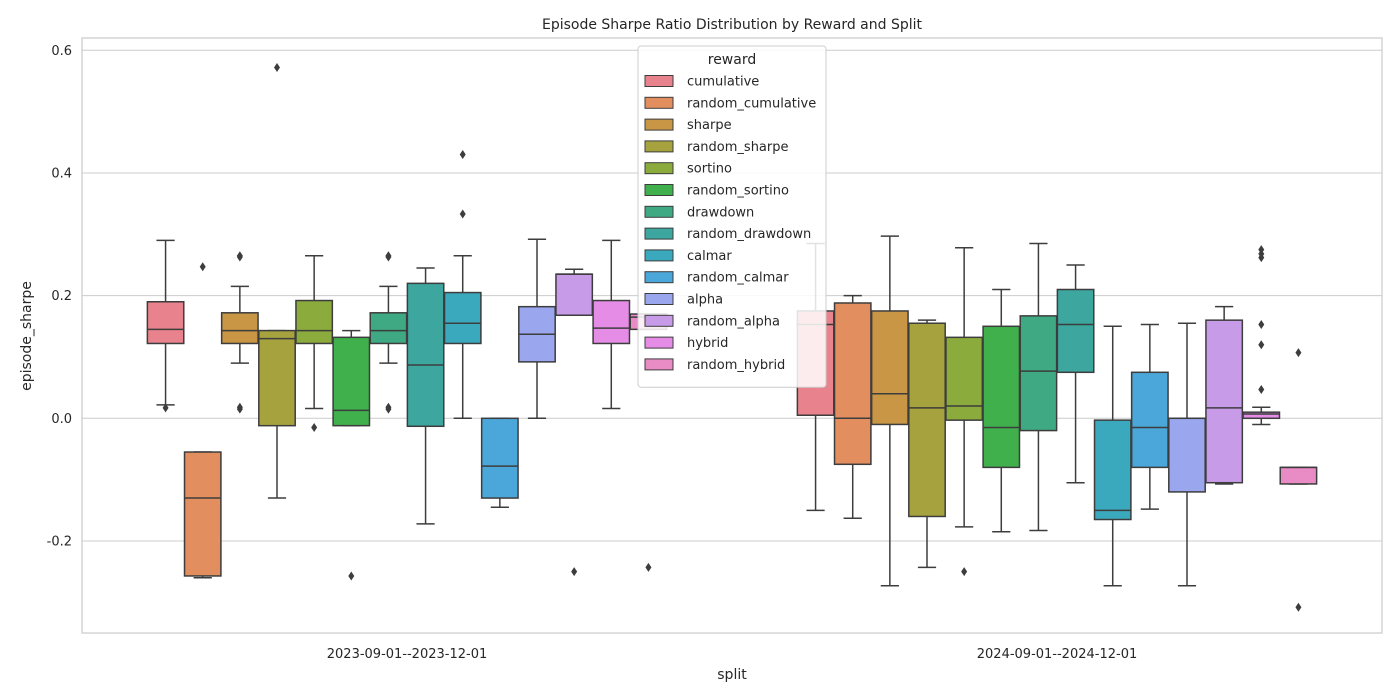  I want to click on legend-label: drawdown, so click(720, 212).